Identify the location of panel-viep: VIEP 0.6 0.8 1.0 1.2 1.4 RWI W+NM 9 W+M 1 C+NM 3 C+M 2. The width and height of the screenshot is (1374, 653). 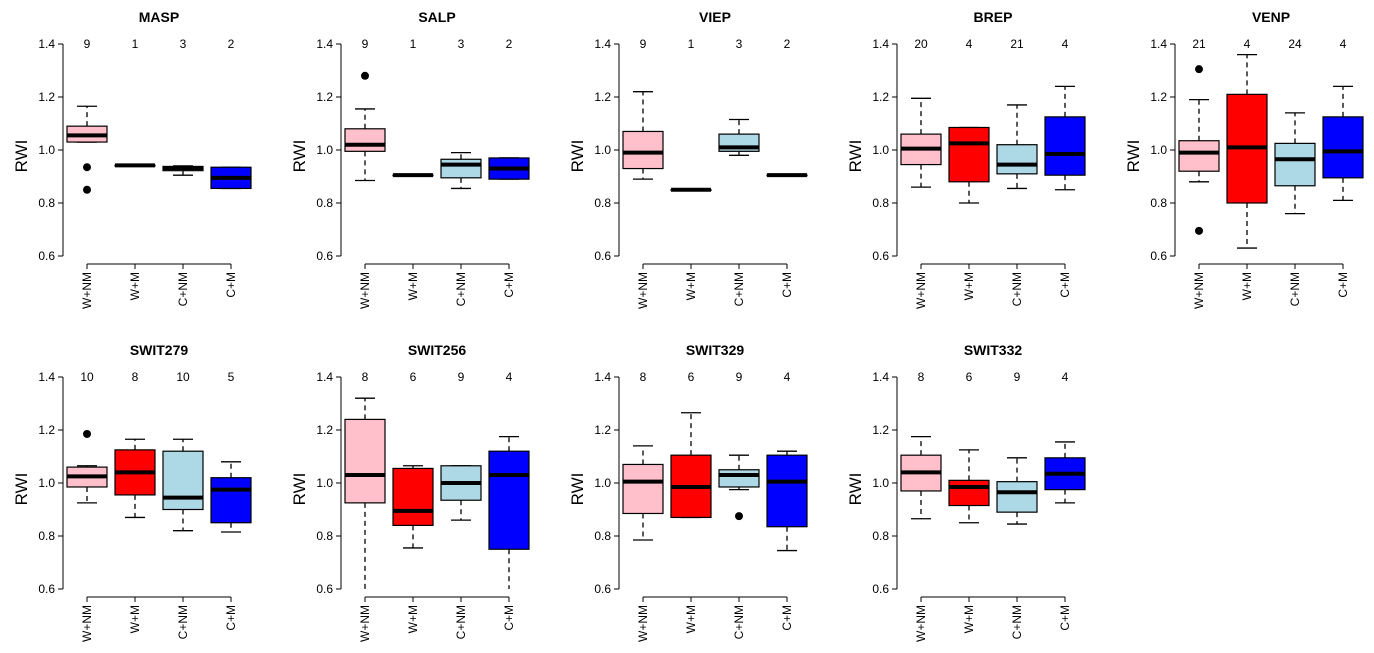
(688, 159).